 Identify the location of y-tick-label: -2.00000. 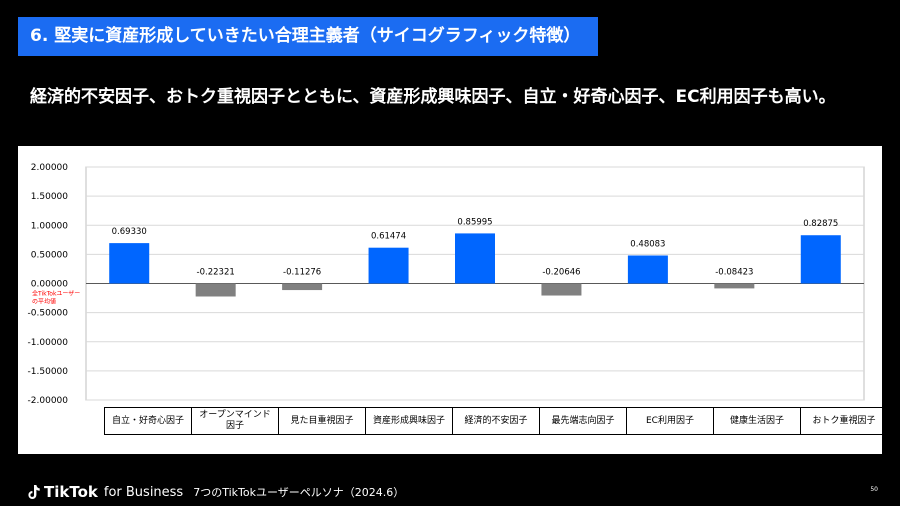
(48, 401).